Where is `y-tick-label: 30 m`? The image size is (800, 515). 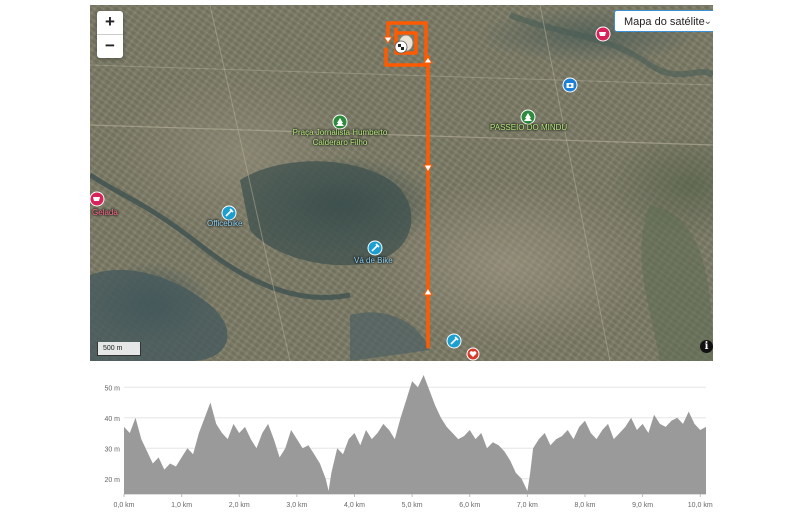 y-tick-label: 30 m is located at coordinates (112, 449).